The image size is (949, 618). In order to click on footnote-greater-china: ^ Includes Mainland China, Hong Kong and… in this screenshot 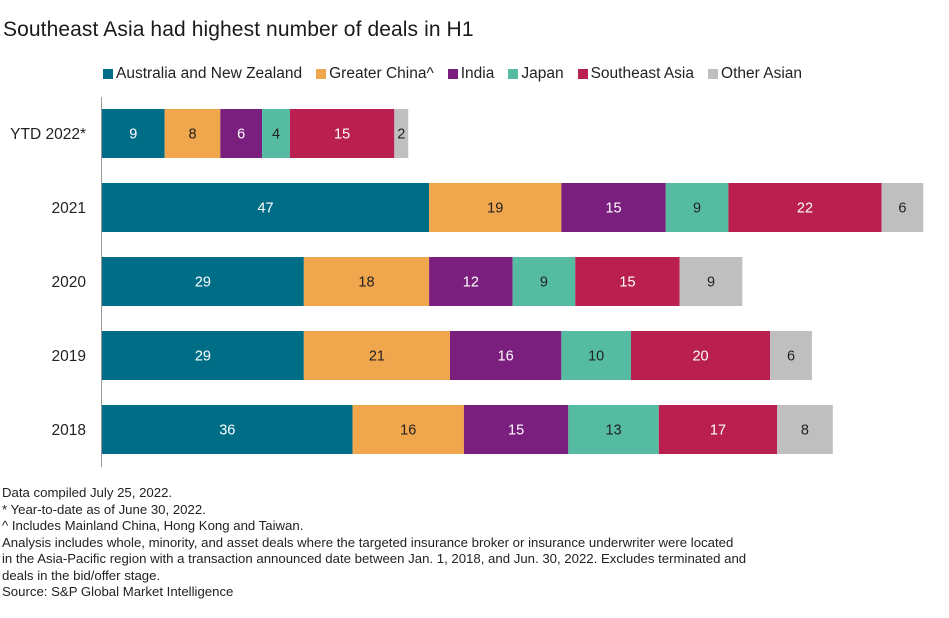, I will do `click(153, 525)`.